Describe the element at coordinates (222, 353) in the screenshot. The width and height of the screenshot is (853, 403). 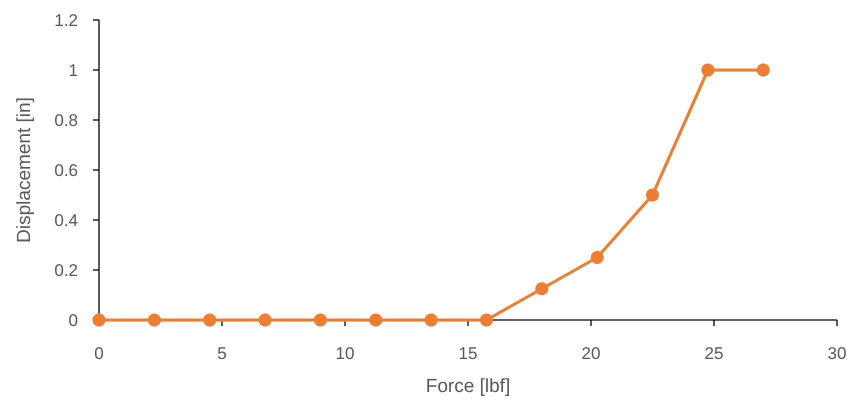
I see `x-tick-label: 5` at that location.